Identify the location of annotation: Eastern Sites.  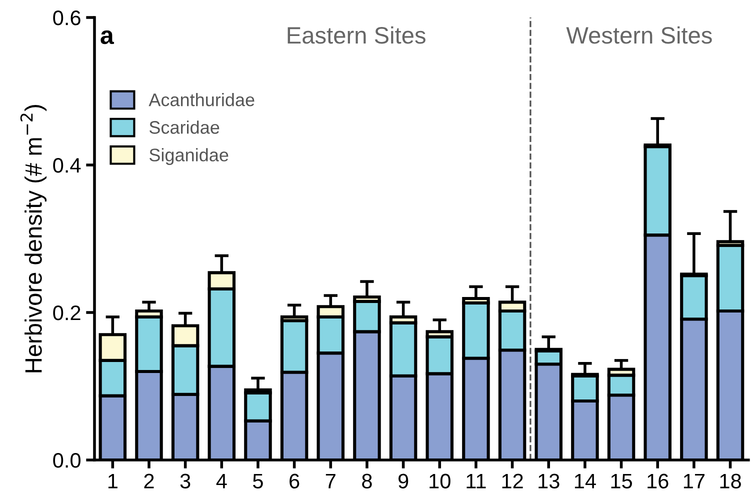
(357, 35).